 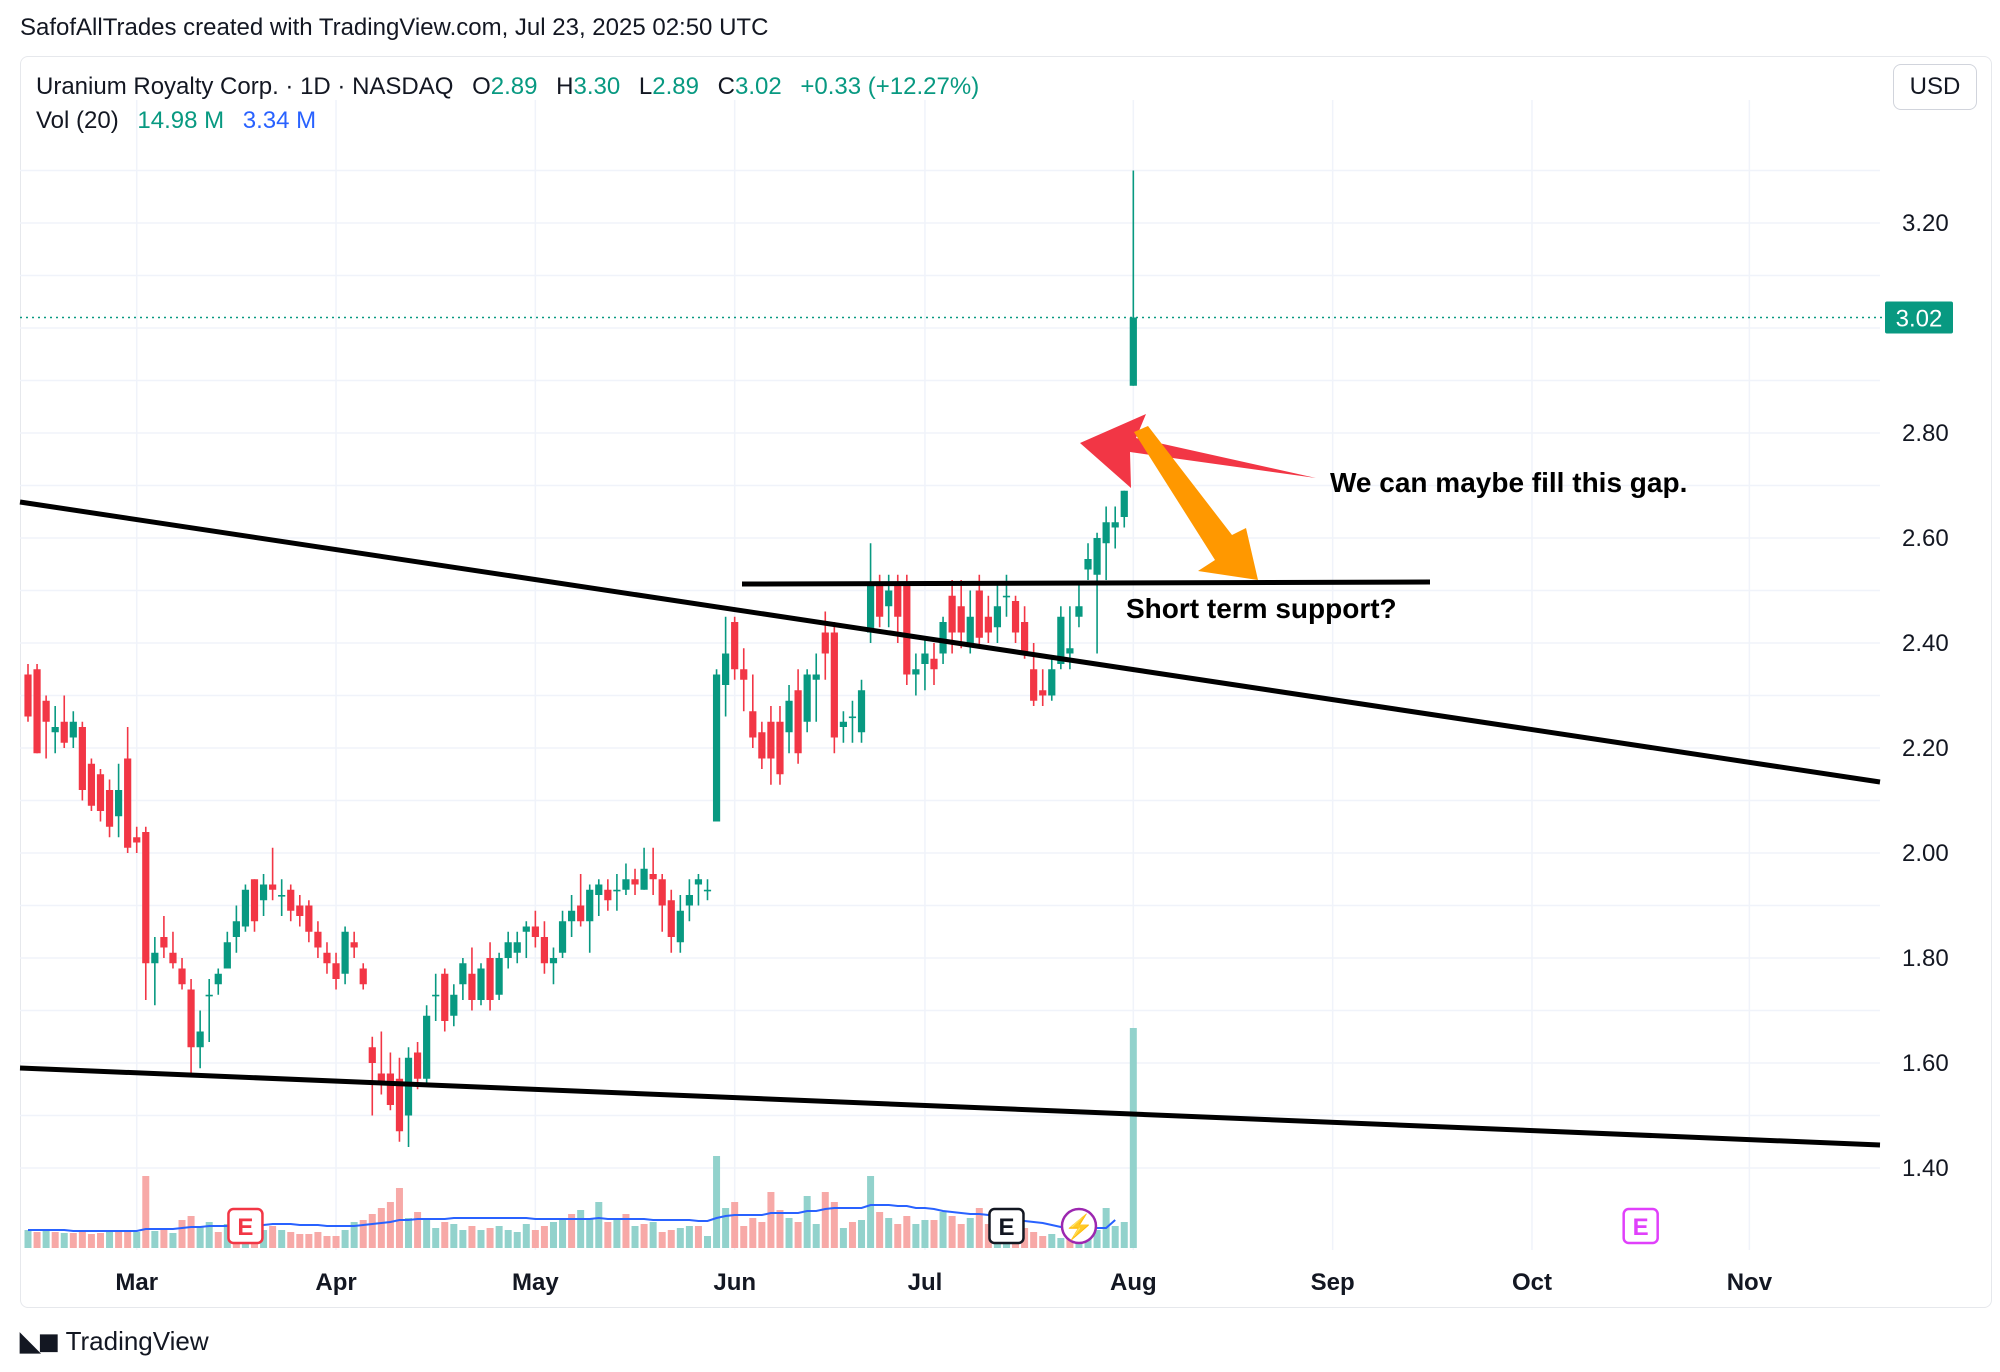 I want to click on time-axis-label: Oct, so click(x=1532, y=1282).